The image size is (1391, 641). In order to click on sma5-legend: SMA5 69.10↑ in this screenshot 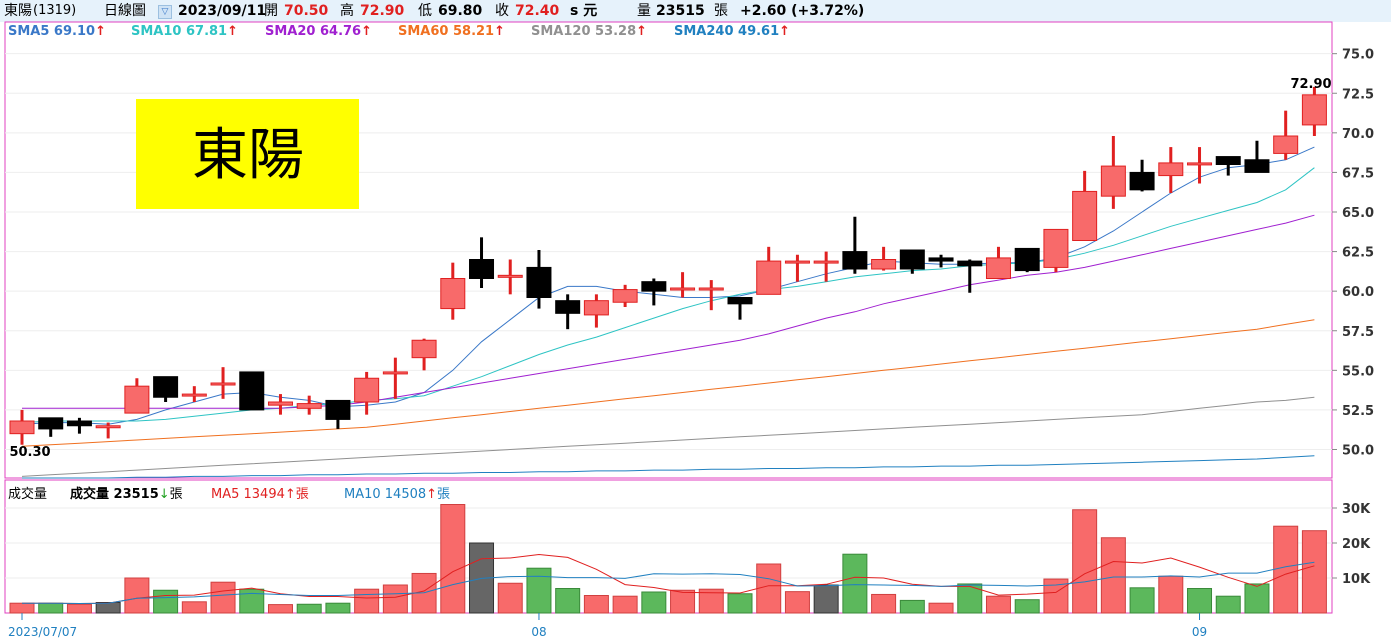, I will do `click(57, 31)`.